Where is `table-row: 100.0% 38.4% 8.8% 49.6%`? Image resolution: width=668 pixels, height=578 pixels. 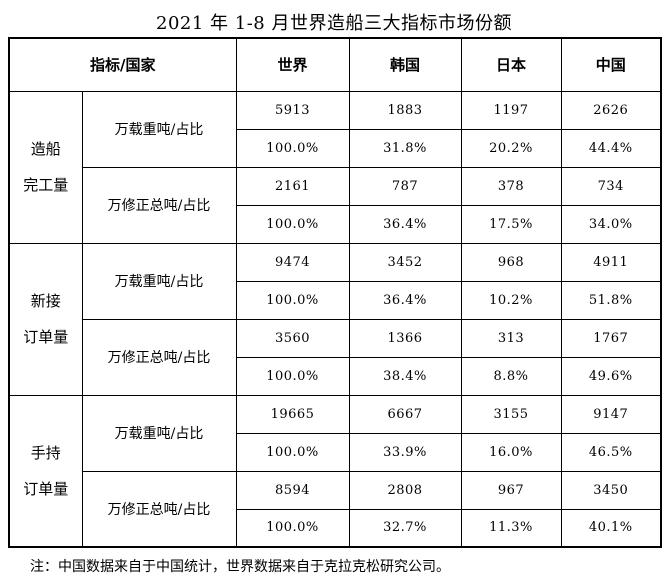
table-row: 100.0% 38.4% 8.8% 49.6% is located at coordinates (335, 376).